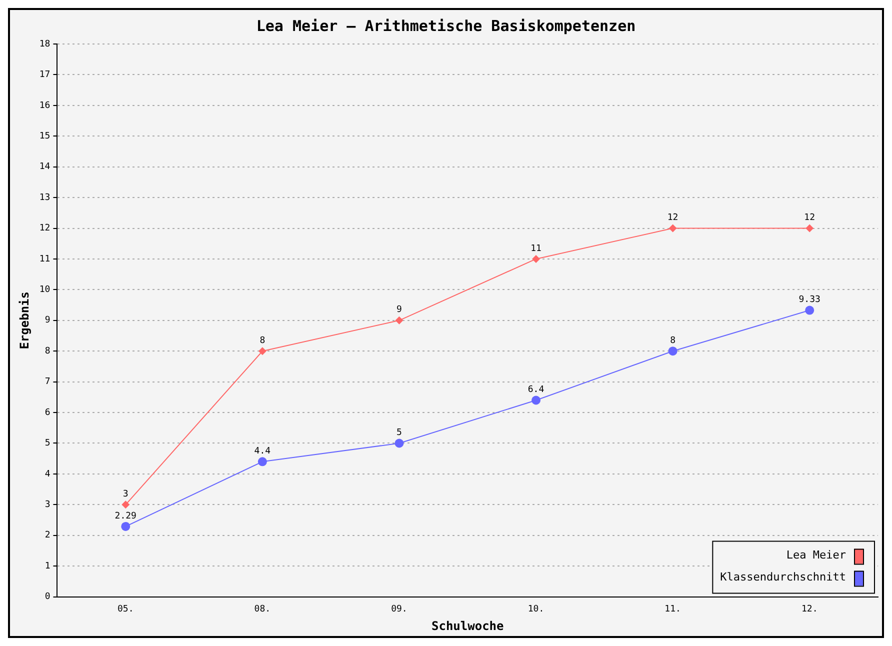 The height and width of the screenshot is (646, 892). I want to click on y-axis-title: Ergebnis, so click(24, 321).